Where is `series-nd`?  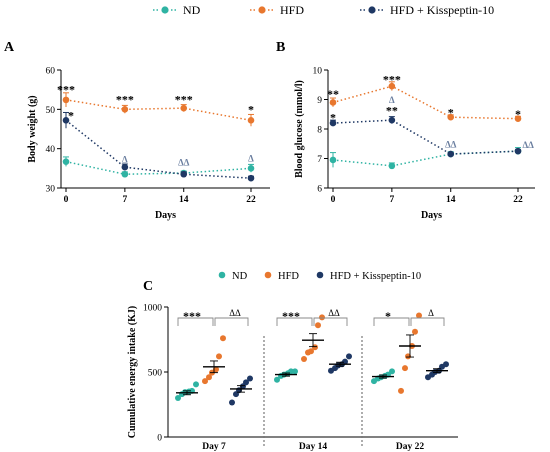 series-nd is located at coordinates (425, 158).